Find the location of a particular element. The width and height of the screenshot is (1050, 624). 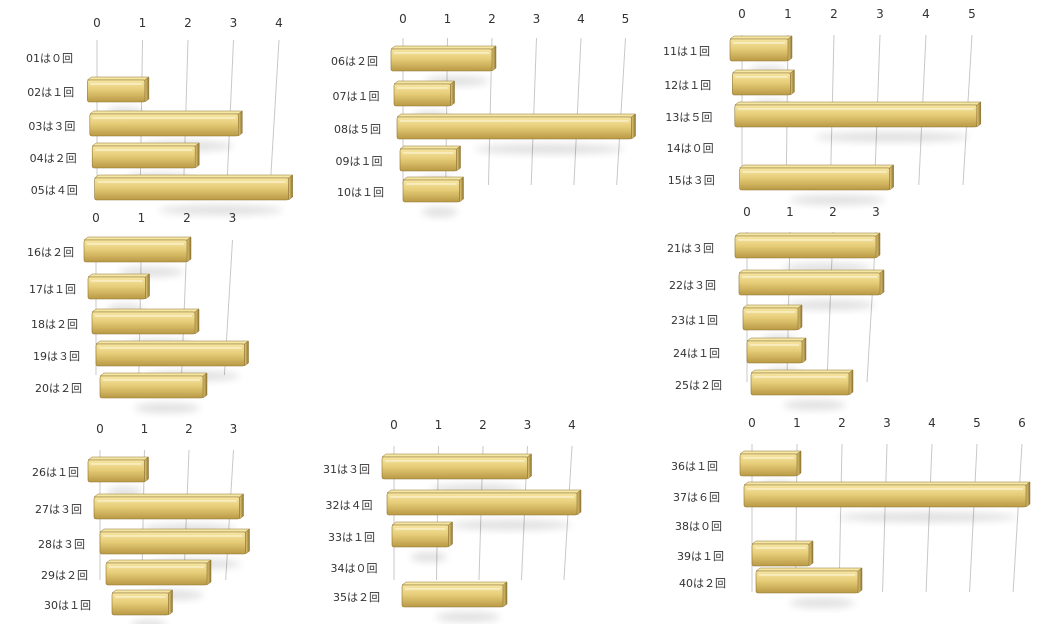

category-label: 32は４回 is located at coordinates (349, 505).